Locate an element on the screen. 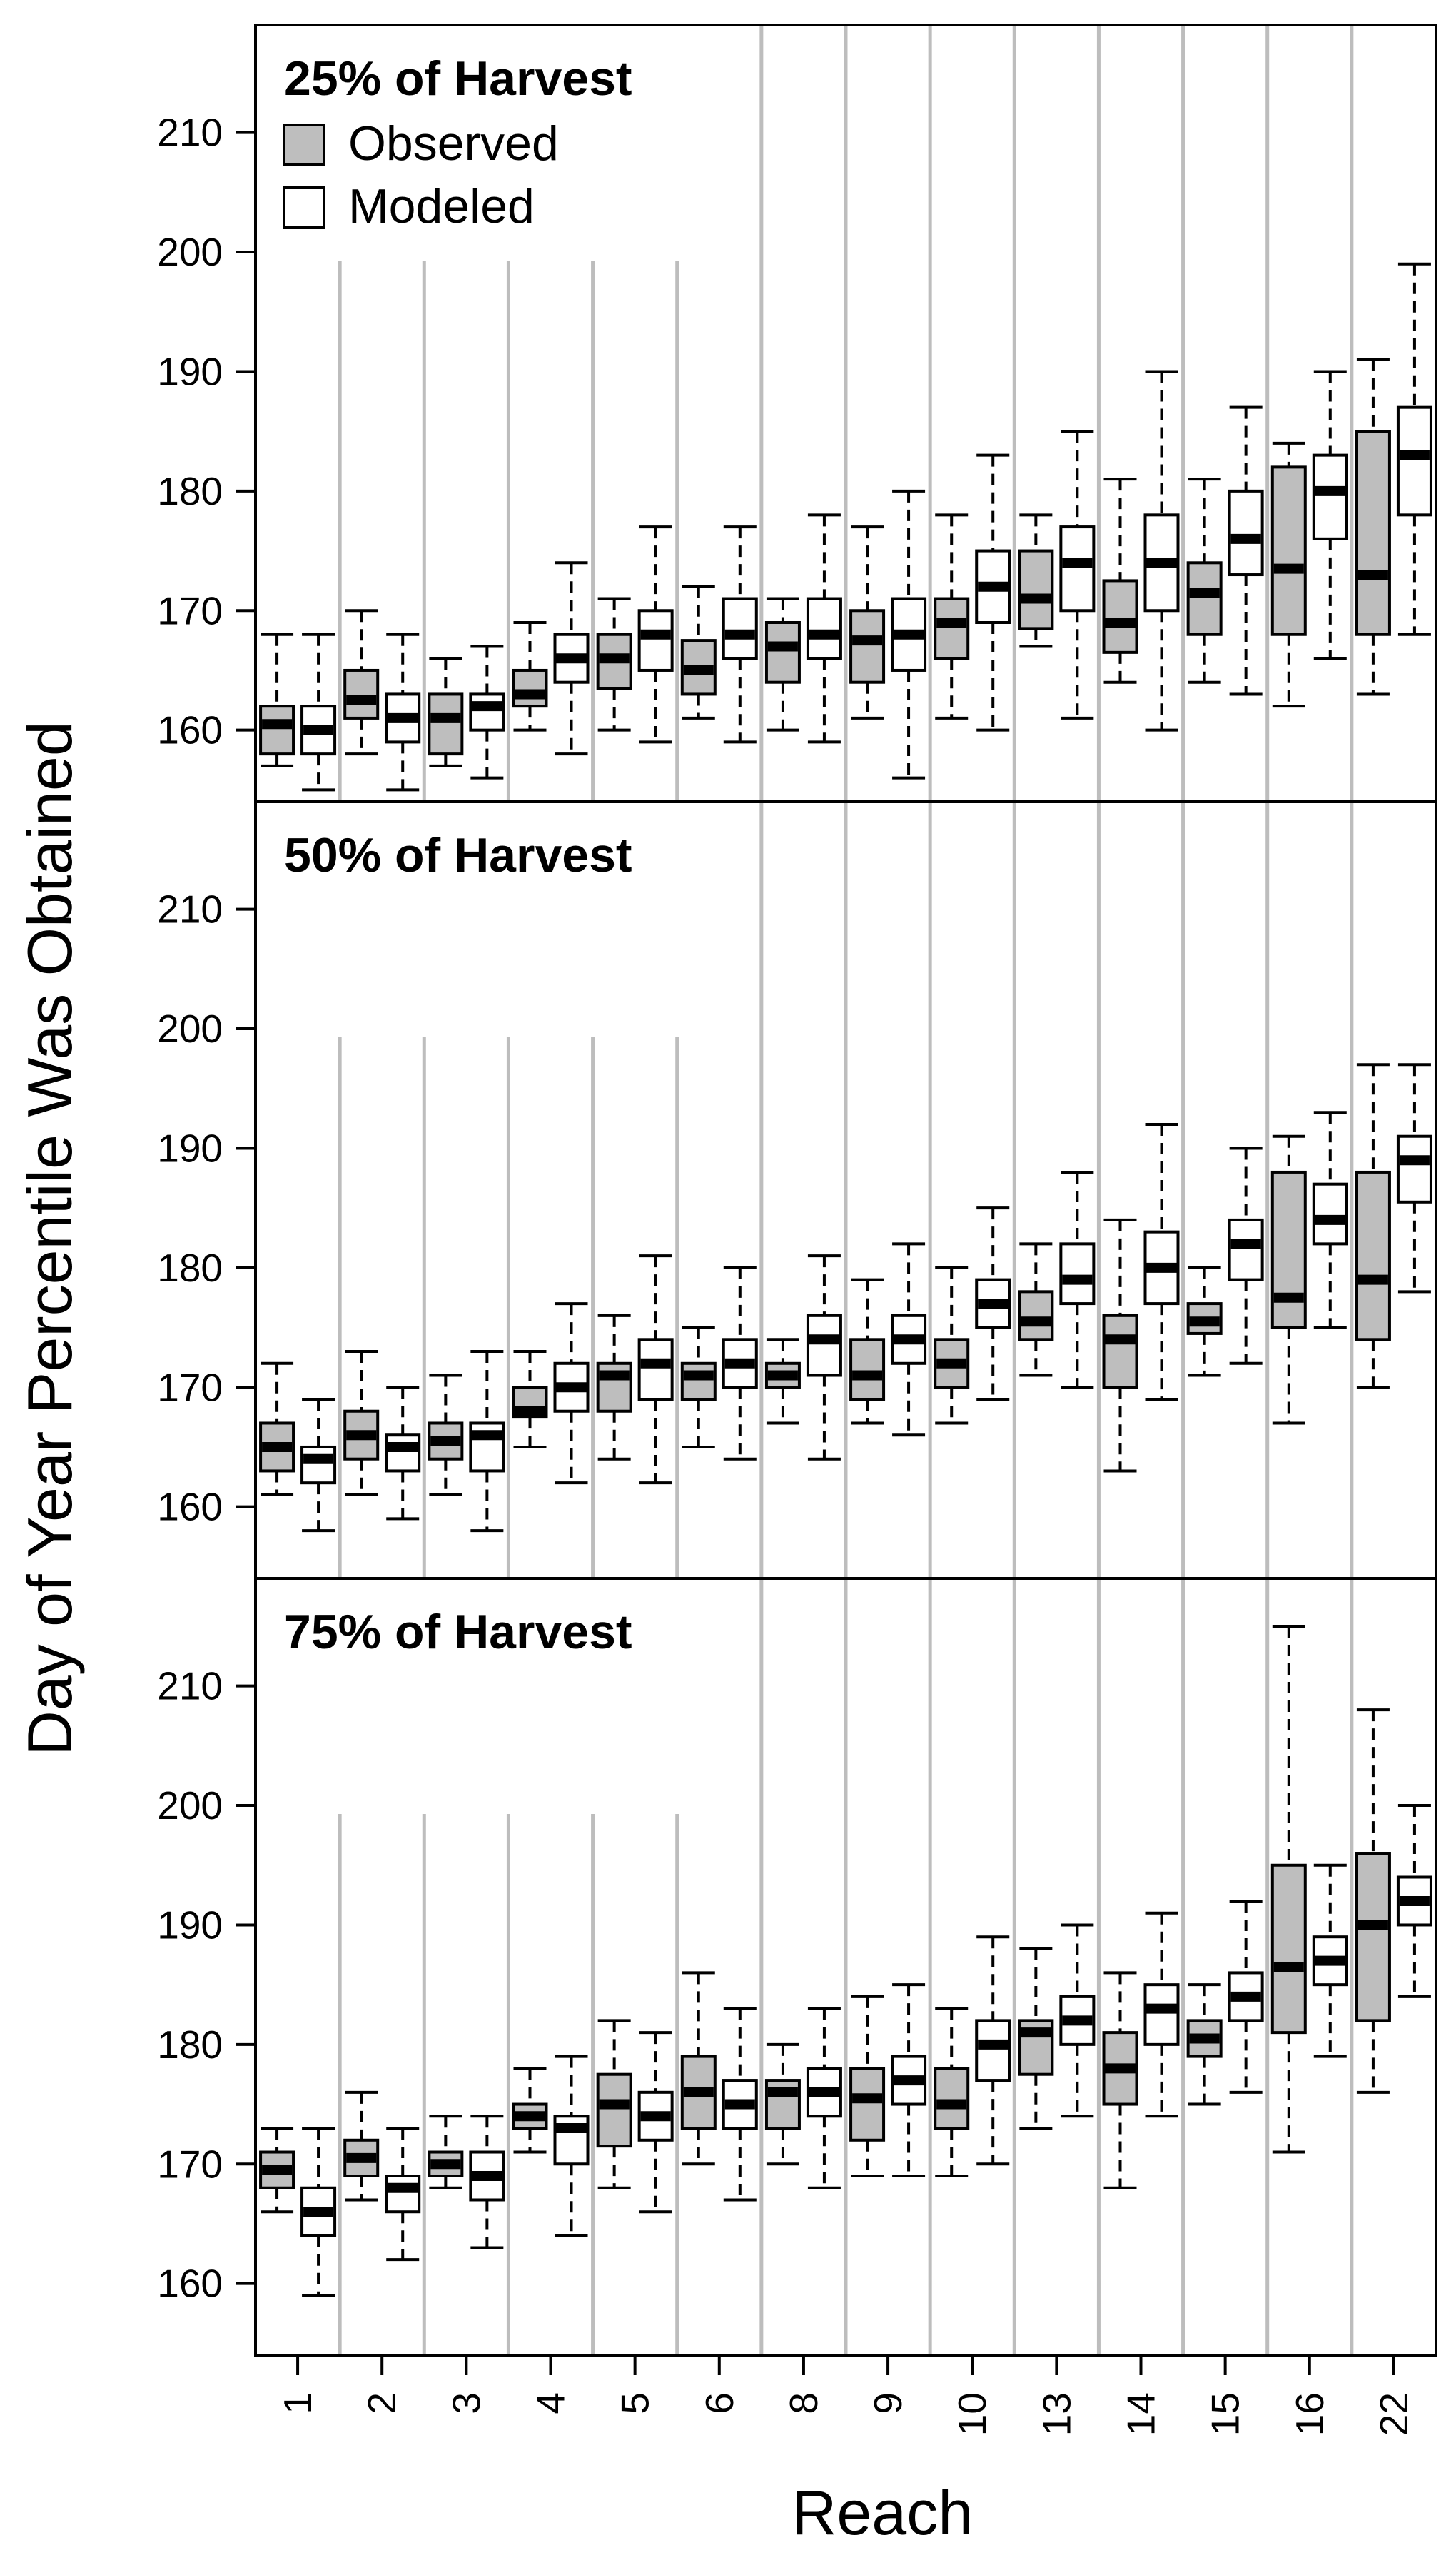 The height and width of the screenshot is (2570, 1456). x-axis: 1 2 3 4 5 6 8 9 10 13 14 15 16 22 is located at coordinates (845, 2395).